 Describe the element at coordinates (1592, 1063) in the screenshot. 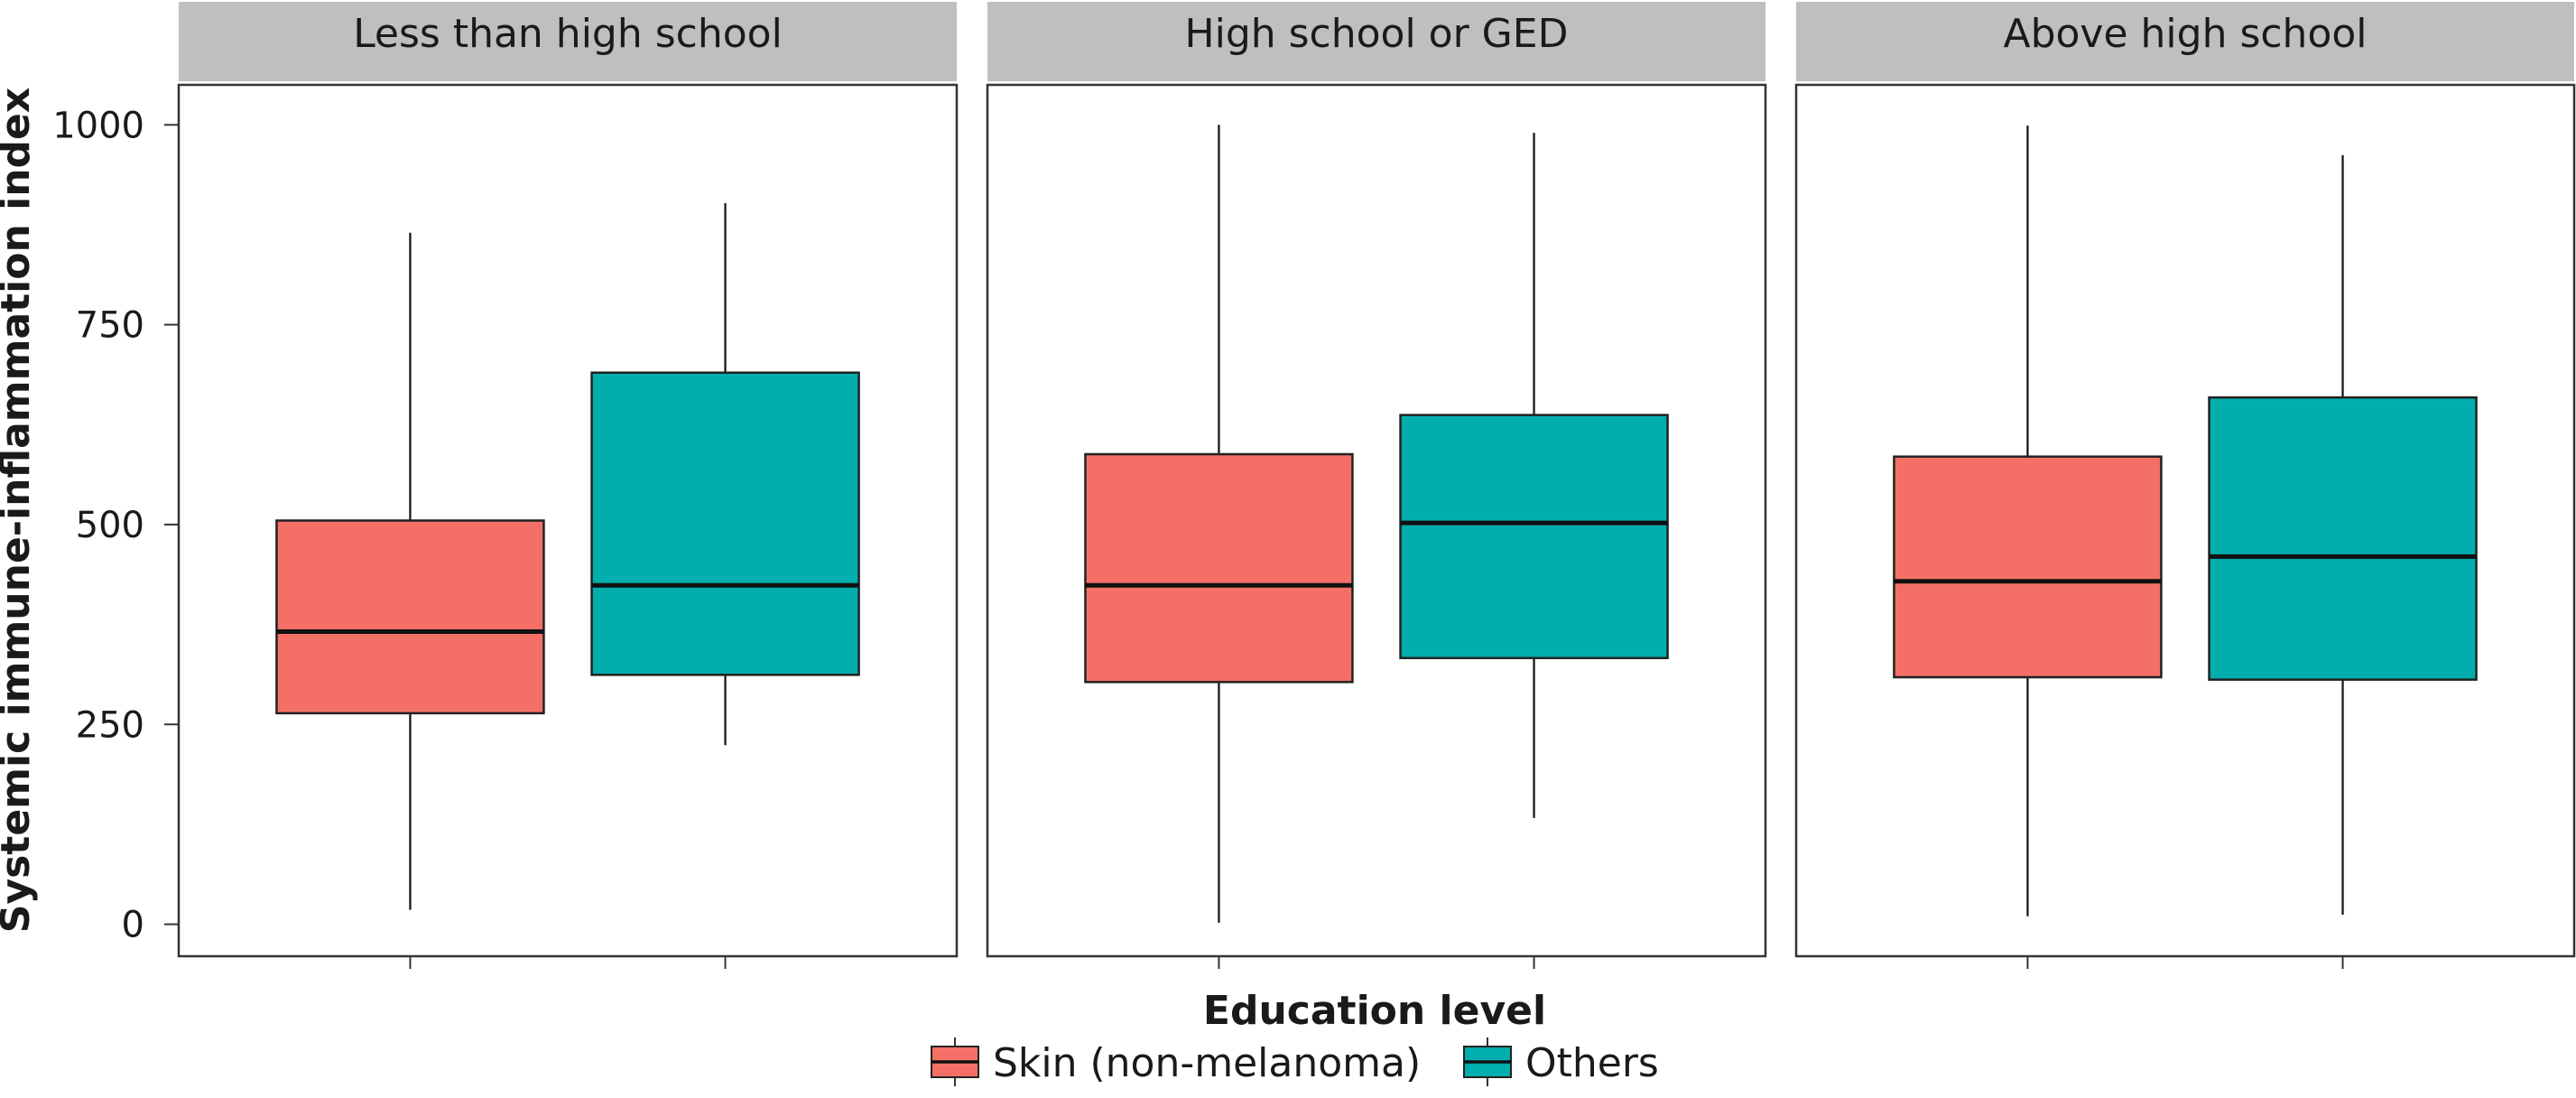

I see `legend-label: Others` at that location.